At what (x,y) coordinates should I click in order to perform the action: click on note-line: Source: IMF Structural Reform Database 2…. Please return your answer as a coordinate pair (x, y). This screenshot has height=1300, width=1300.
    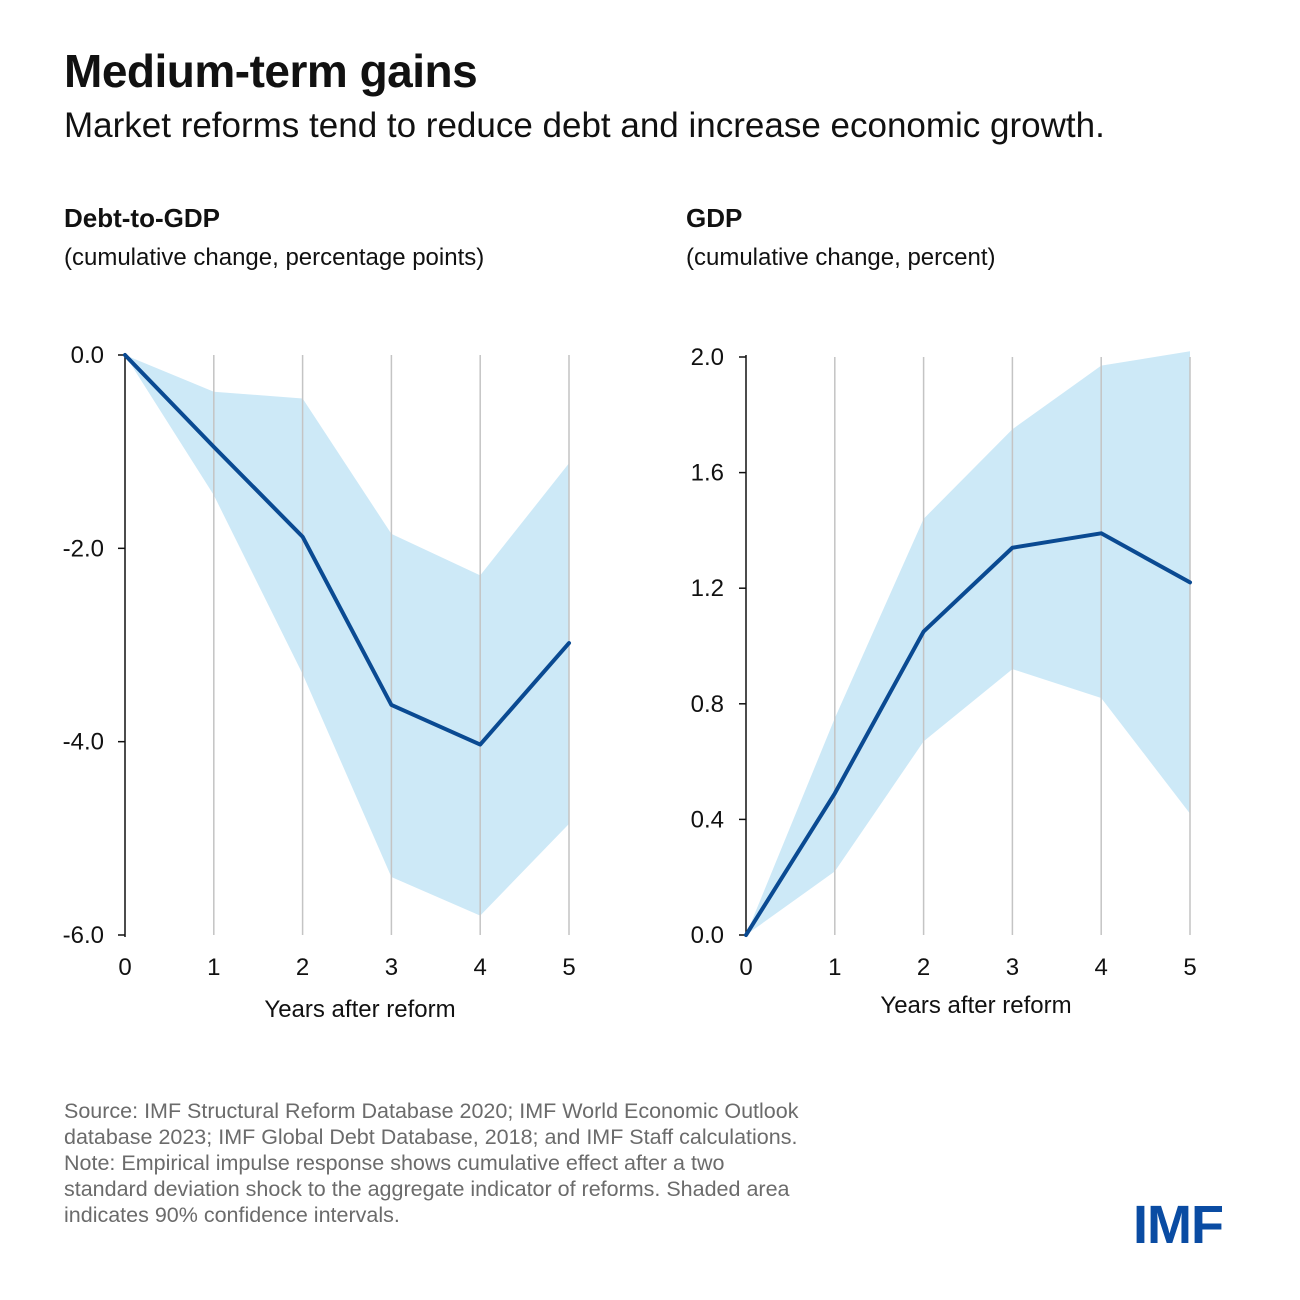
    Looking at the image, I should click on (431, 1111).